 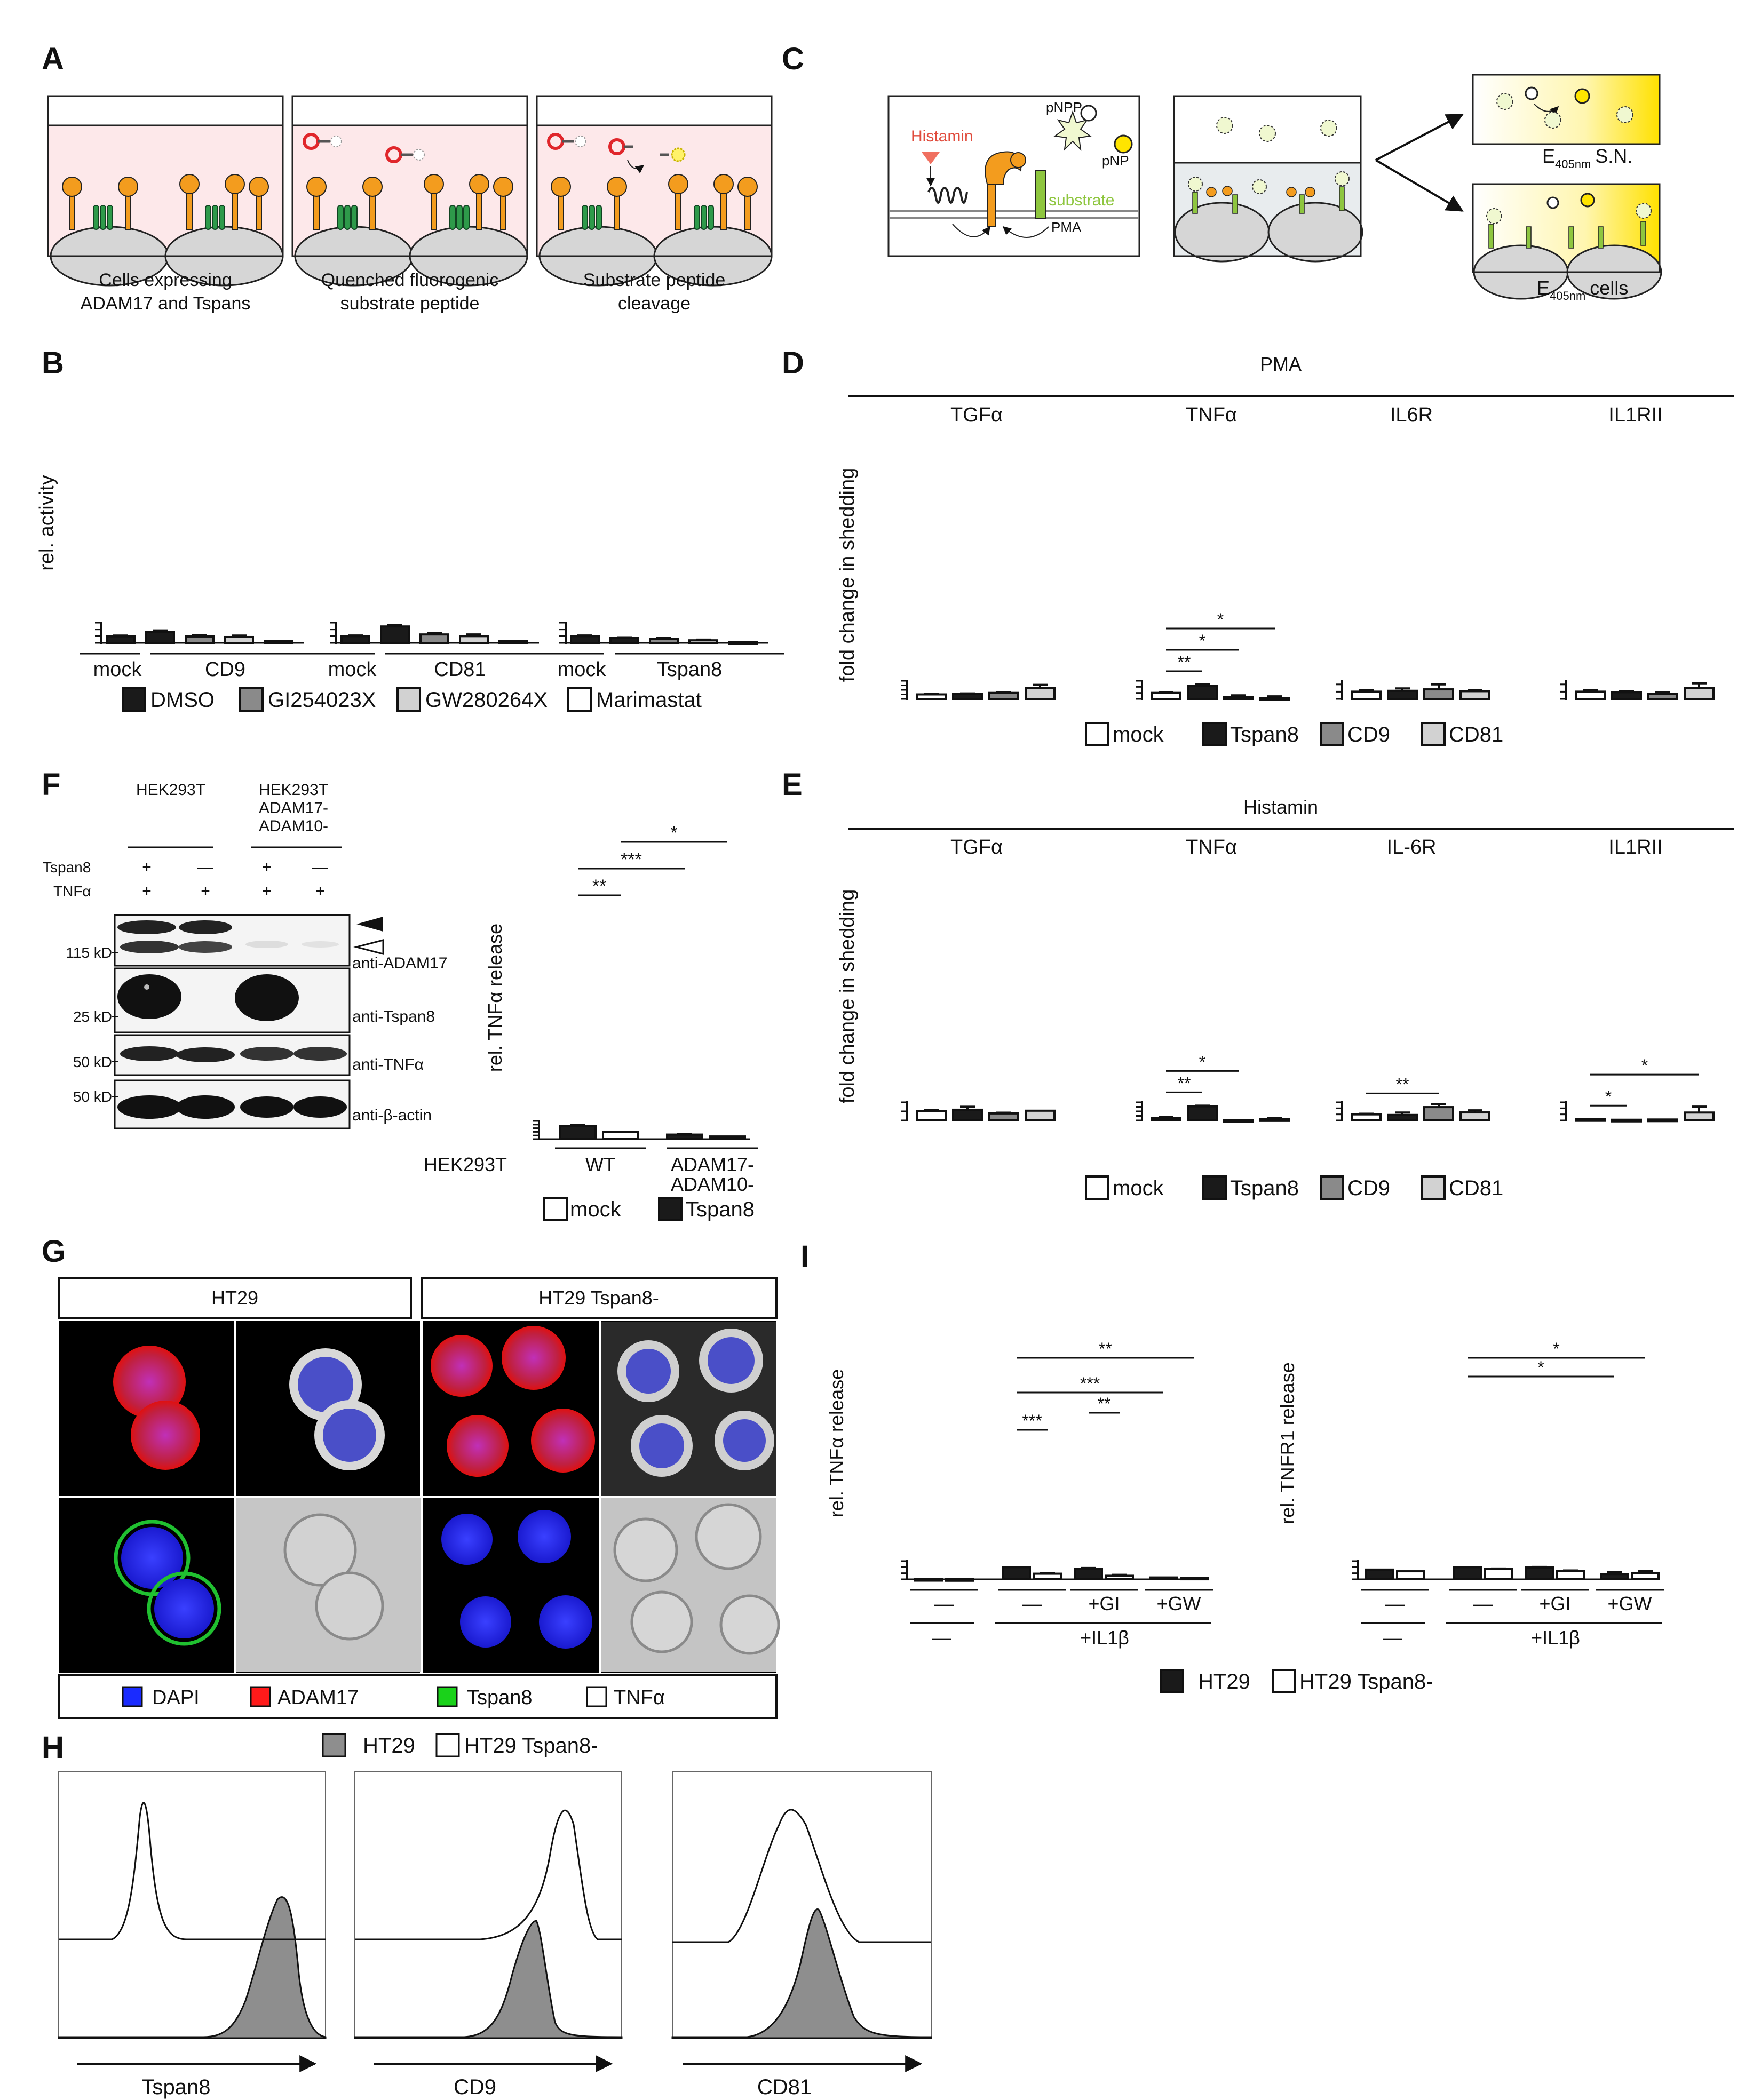 I want to click on panel-c-schematics: Histamin substrate PMA pNPP pNP, so click(x=1275, y=188).